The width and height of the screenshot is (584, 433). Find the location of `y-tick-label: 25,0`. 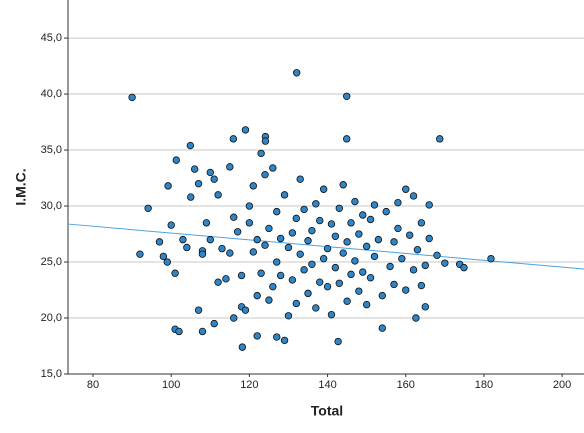

y-tick-label: 25,0 is located at coordinates (51, 262).